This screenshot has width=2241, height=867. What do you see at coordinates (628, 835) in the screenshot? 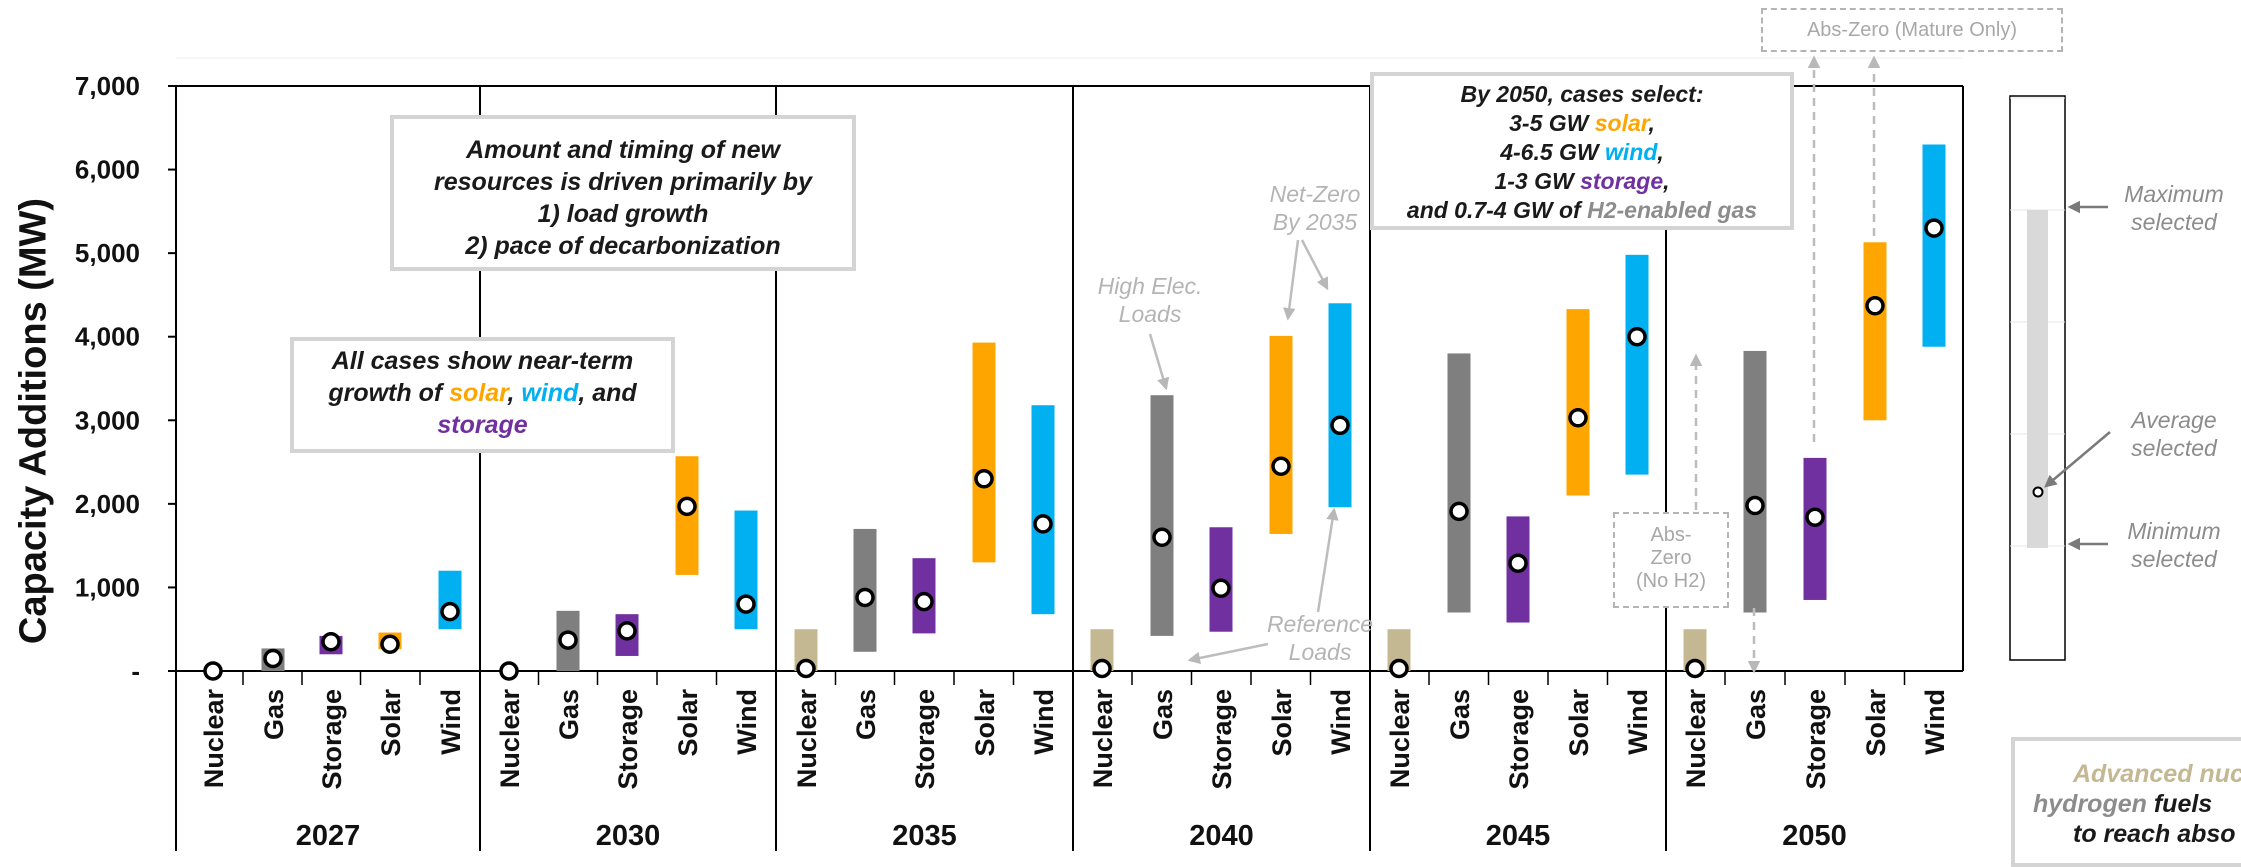
I see `year-label: 2030` at bounding box center [628, 835].